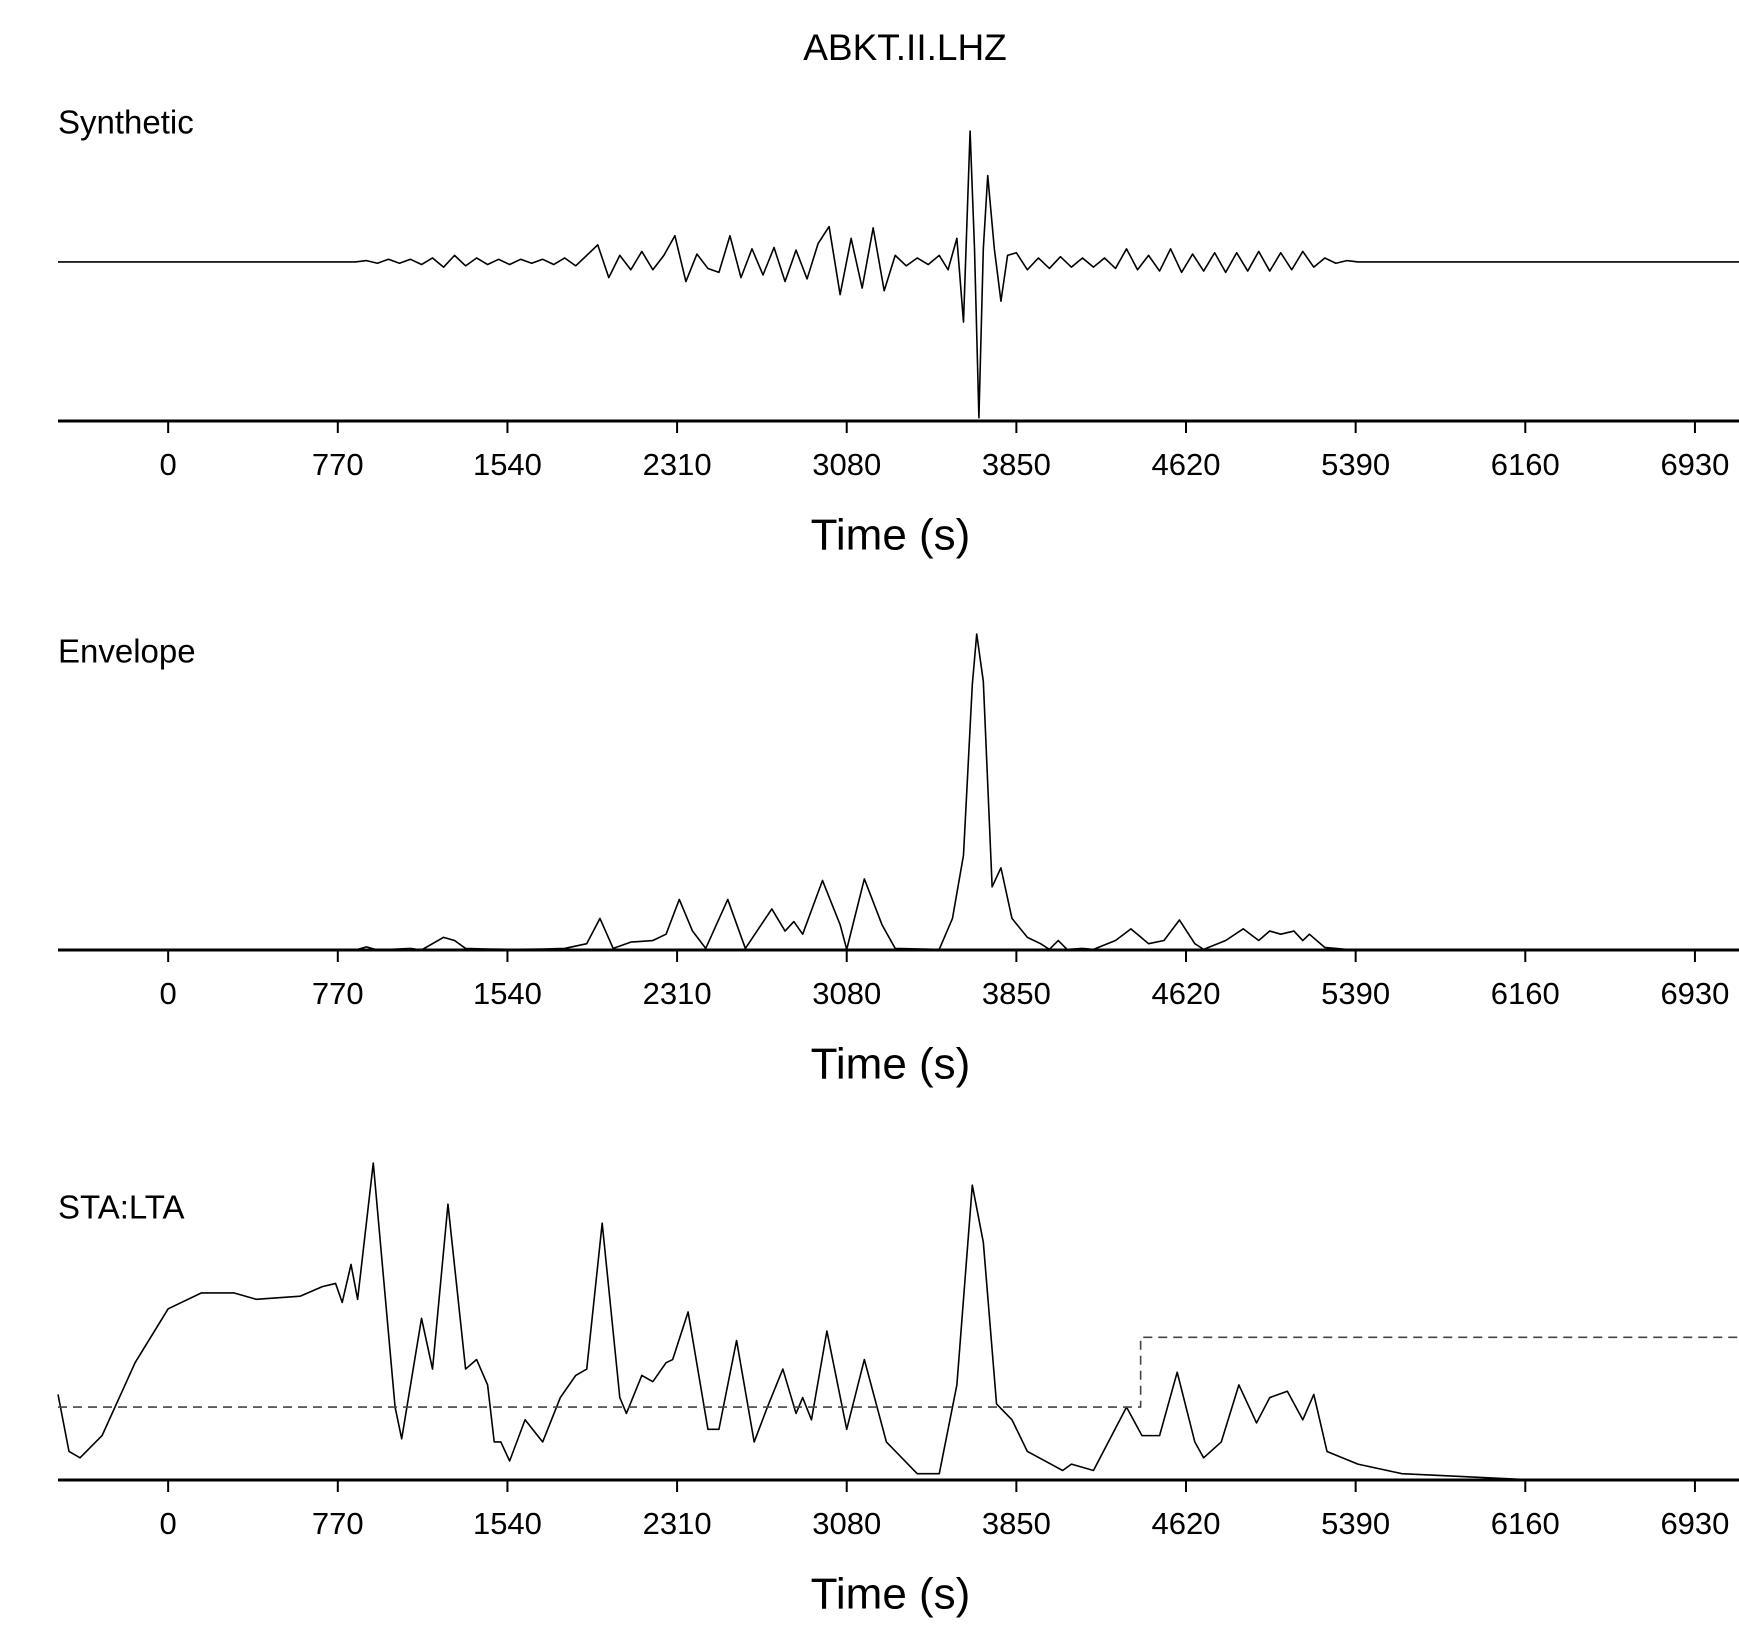 Image resolution: width=1739 pixels, height=1627 pixels. What do you see at coordinates (905, 47) in the screenshot?
I see `figure-title: ABKT.II.LHZ` at bounding box center [905, 47].